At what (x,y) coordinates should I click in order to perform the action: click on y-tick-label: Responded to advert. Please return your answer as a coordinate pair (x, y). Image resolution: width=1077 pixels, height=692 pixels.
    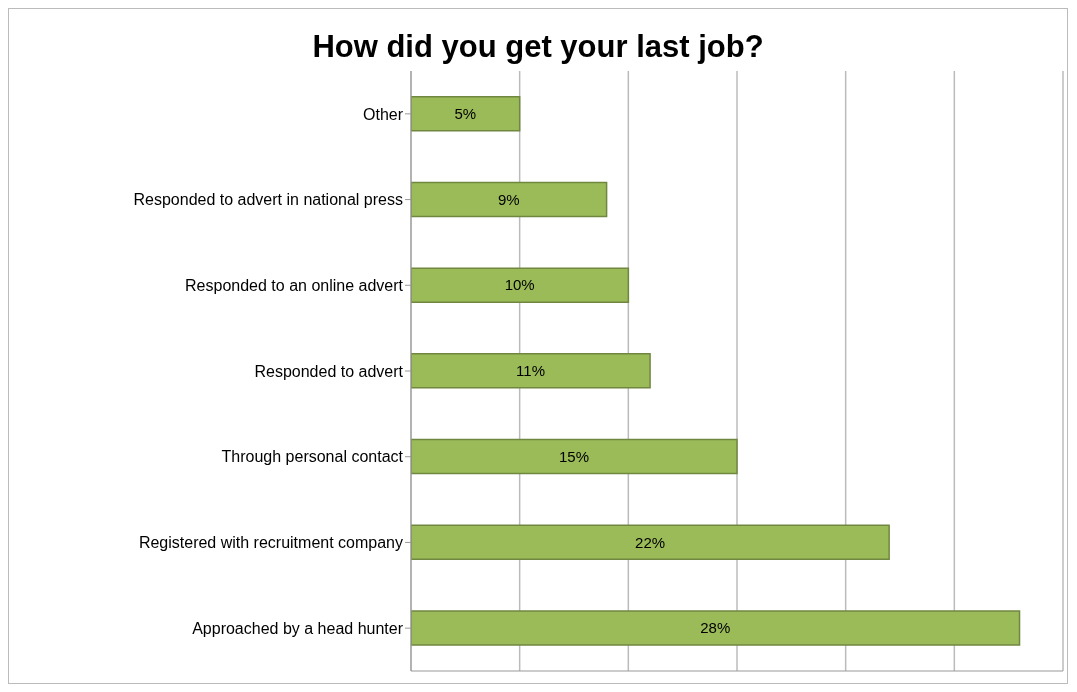
    Looking at the image, I should click on (329, 371).